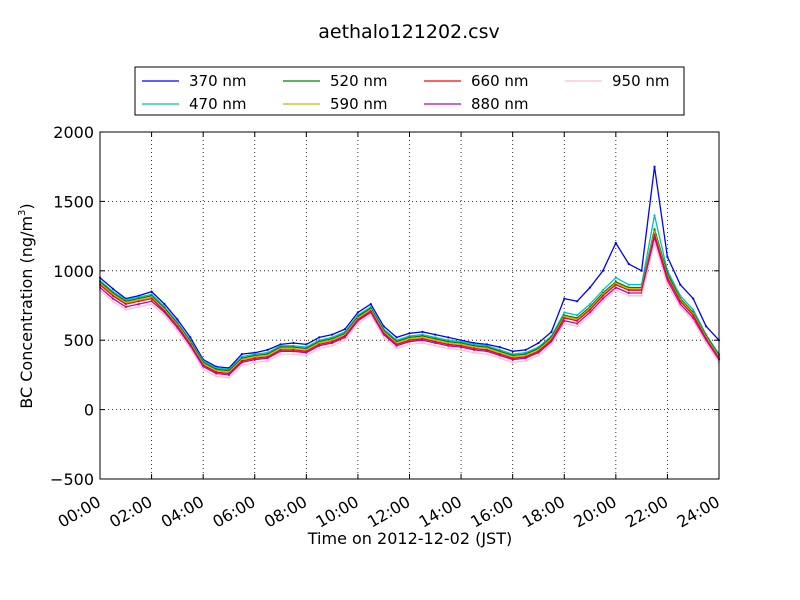 This screenshot has width=800, height=600. Describe the element at coordinates (22, 213) in the screenshot. I see `y-axis-title-sup: 3` at that location.